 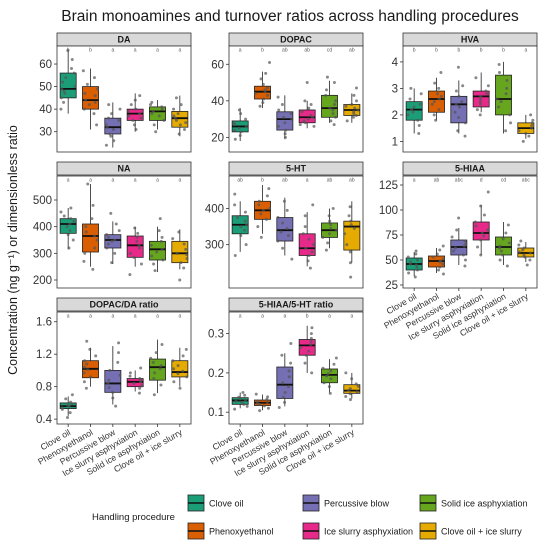 What do you see at coordinates (330, 51) in the screenshot?
I see `significance-letter: cd` at bounding box center [330, 51].